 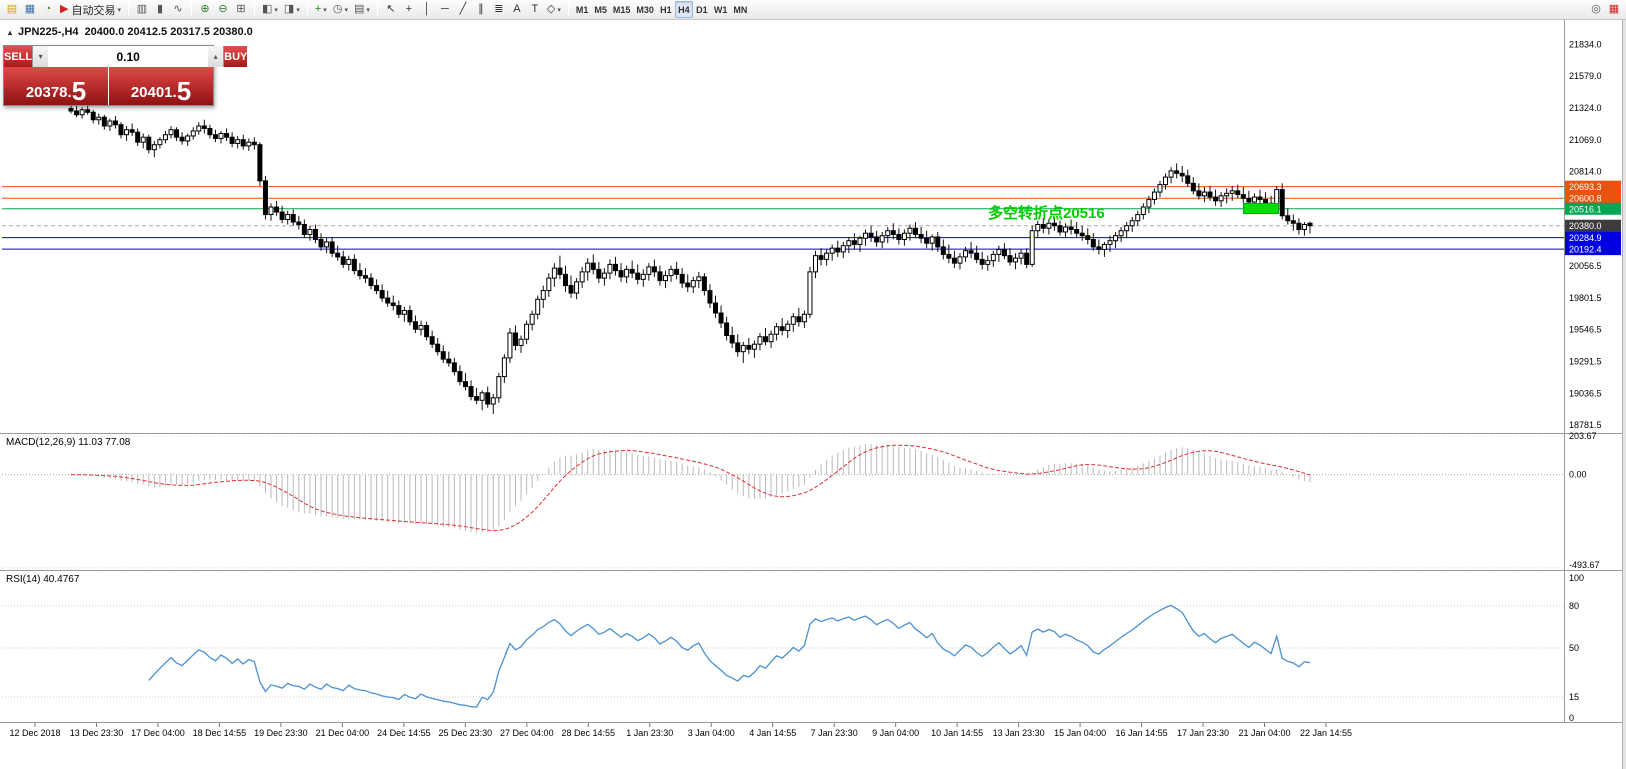 What do you see at coordinates (783, 218) in the screenshot?
I see `horizontal-lines` at bounding box center [783, 218].